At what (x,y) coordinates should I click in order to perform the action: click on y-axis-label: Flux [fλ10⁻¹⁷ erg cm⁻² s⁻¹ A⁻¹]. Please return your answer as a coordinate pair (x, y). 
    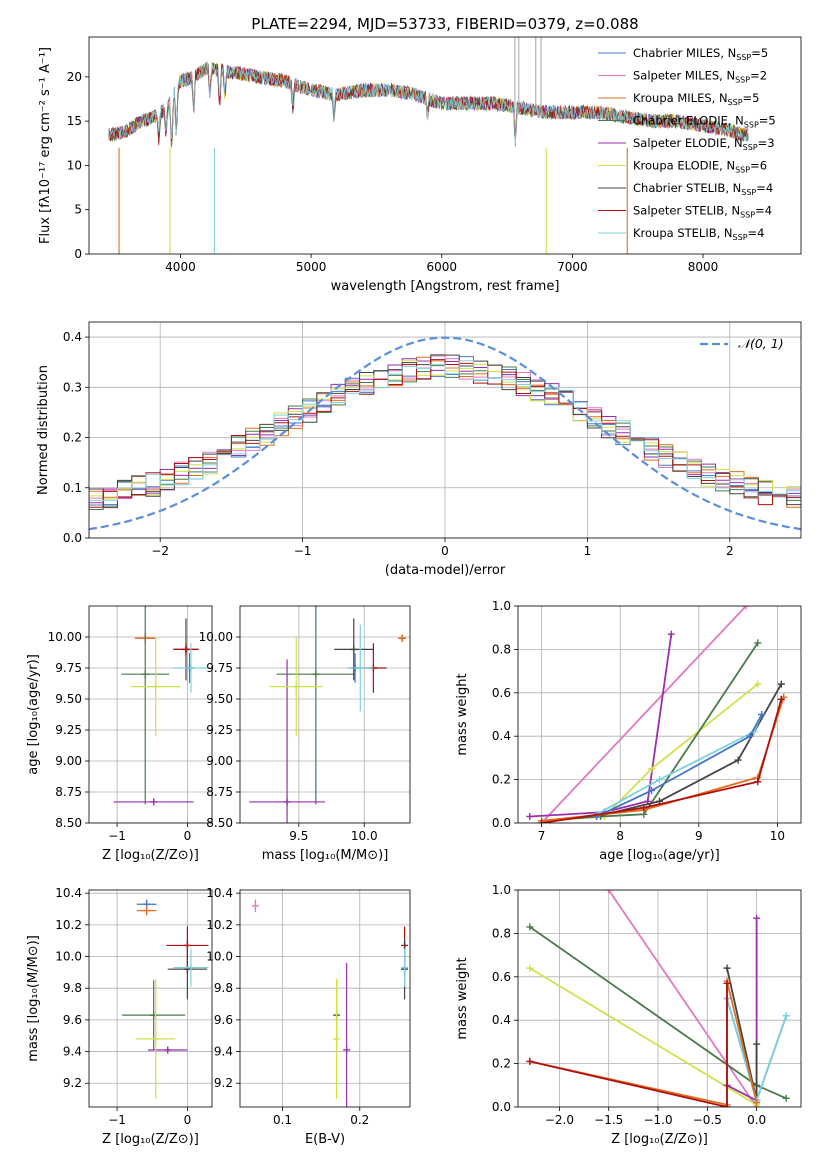
    Looking at the image, I should click on (45, 145).